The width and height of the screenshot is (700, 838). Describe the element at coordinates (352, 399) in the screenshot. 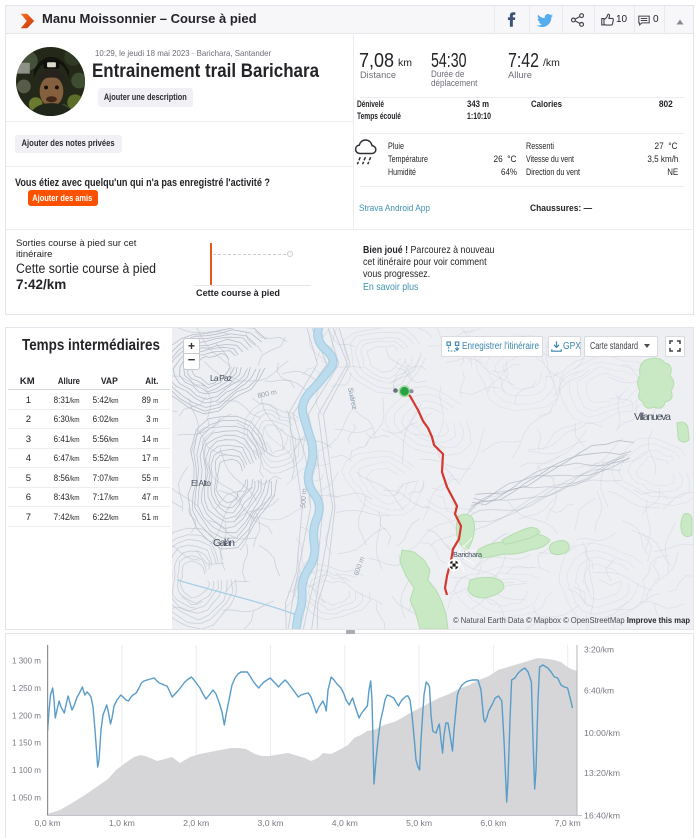

I see `svg-text: Suárez` at that location.